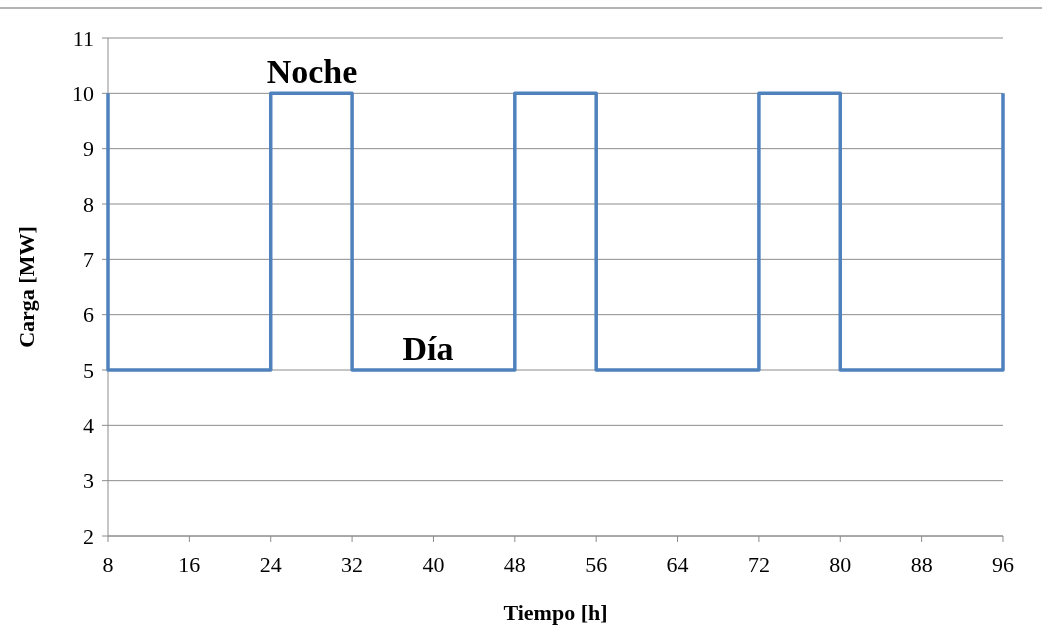 The height and width of the screenshot is (633, 1042). I want to click on x-tick-label: 56, so click(596, 564).